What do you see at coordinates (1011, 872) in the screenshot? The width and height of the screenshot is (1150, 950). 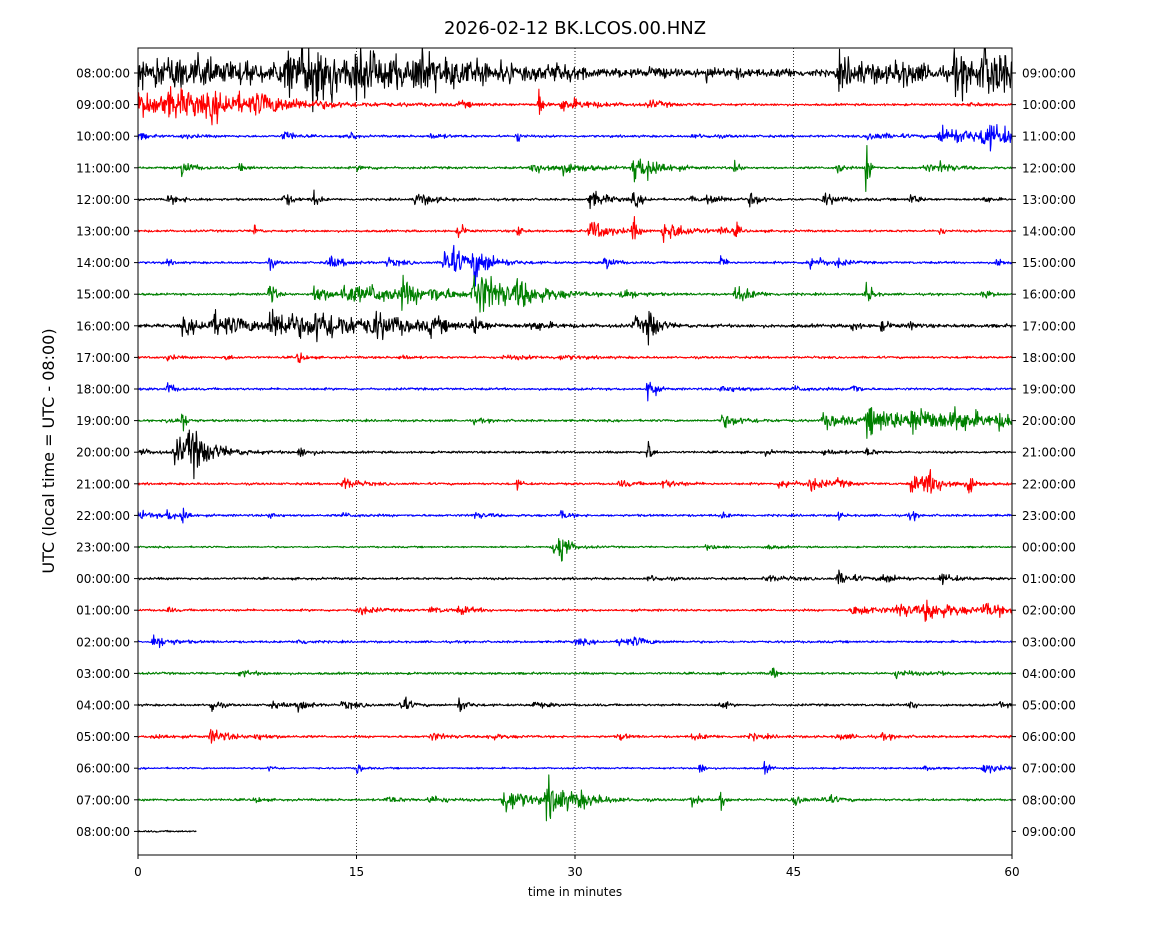 I see `x-tick-label: 60` at bounding box center [1011, 872].